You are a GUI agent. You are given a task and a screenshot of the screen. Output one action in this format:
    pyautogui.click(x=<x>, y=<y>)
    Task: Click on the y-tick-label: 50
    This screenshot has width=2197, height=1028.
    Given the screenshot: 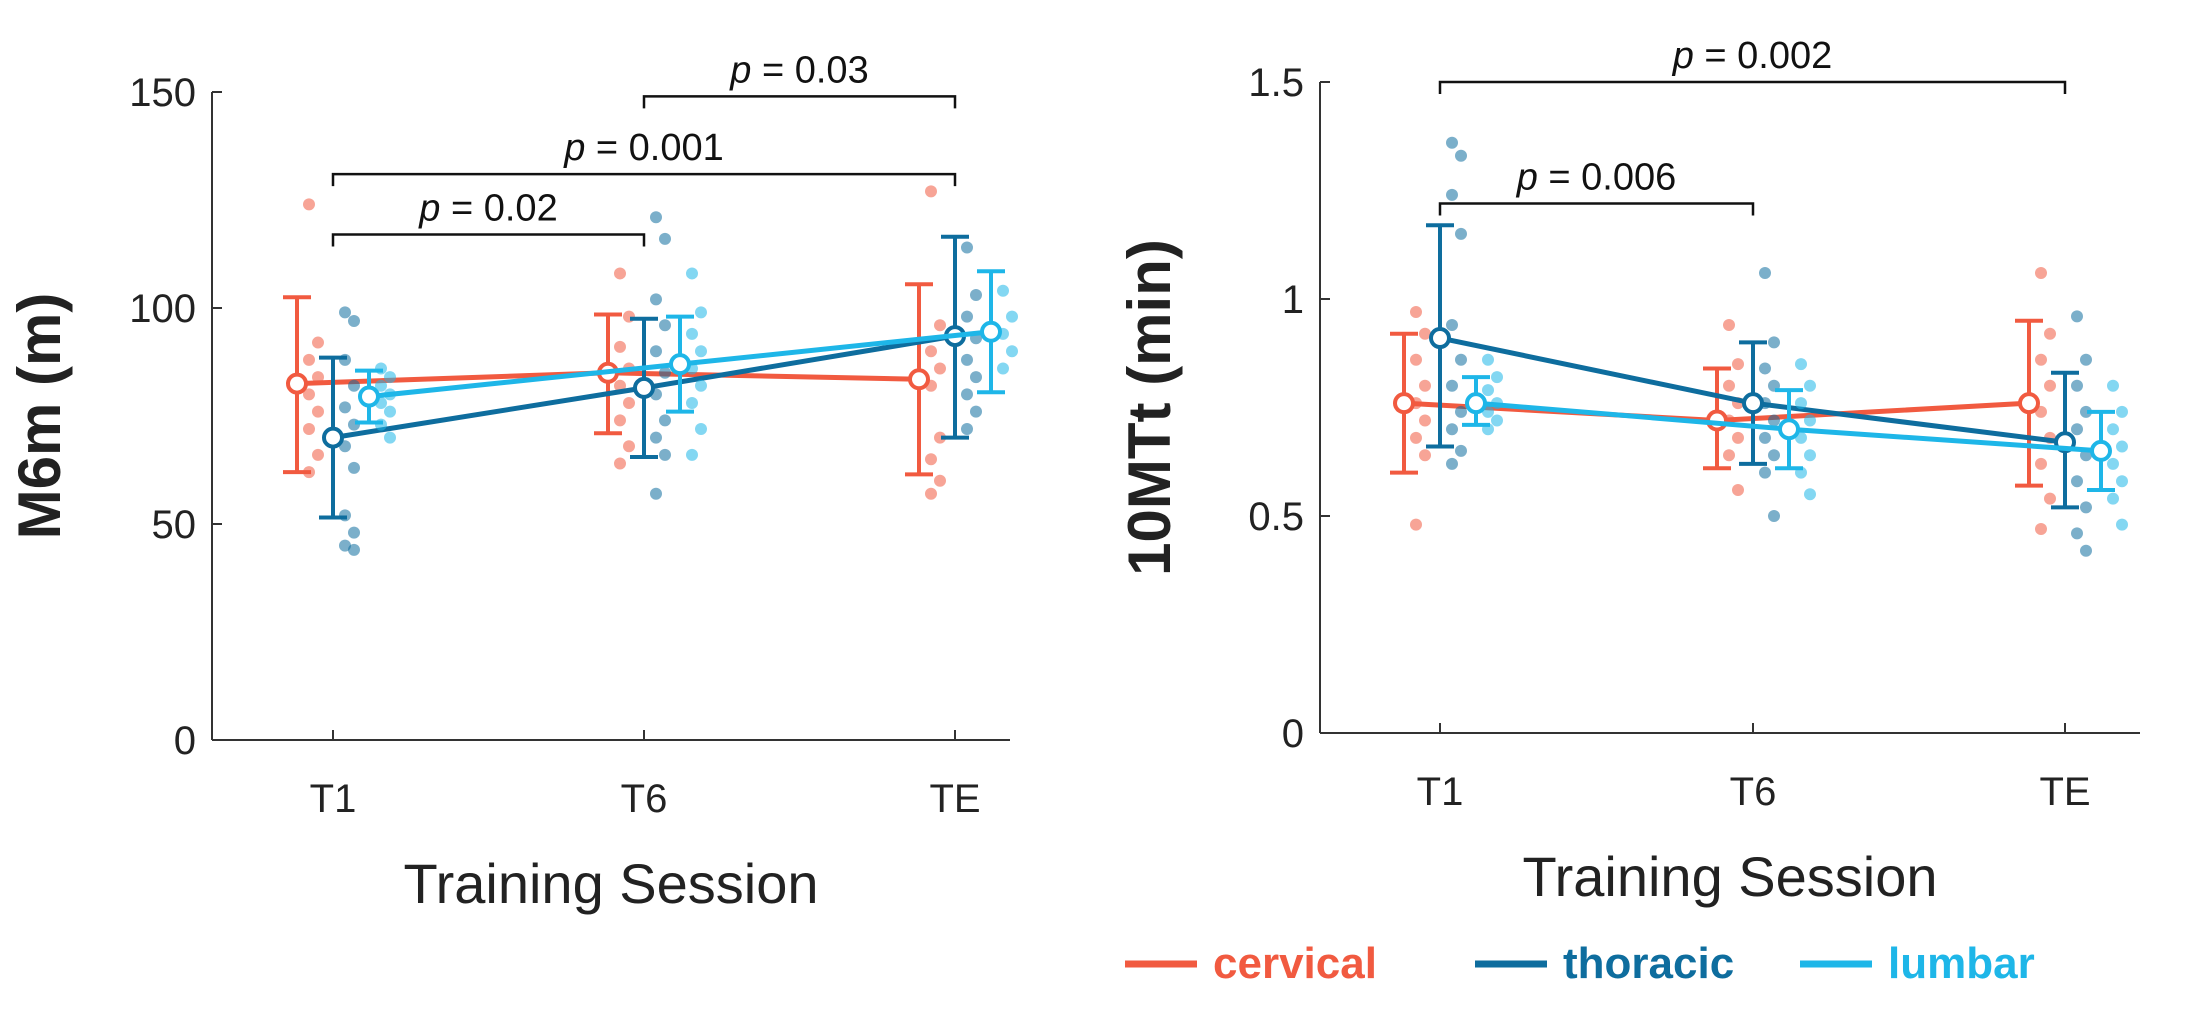 What is the action you would take?
    pyautogui.click(x=174, y=525)
    